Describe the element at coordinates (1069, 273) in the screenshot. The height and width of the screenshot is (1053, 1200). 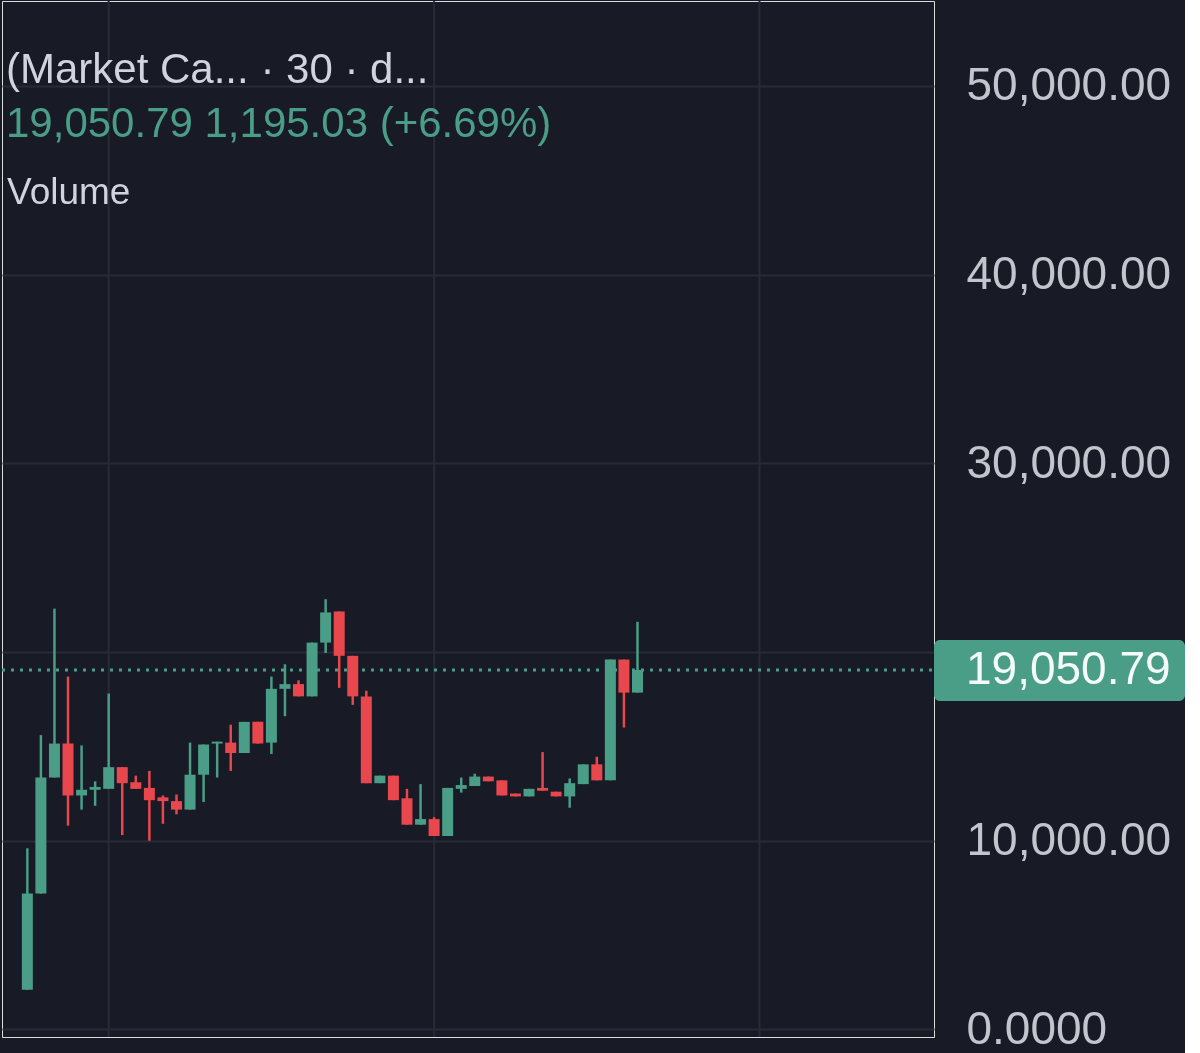
I see `y-tick-label: 40,000.00` at that location.